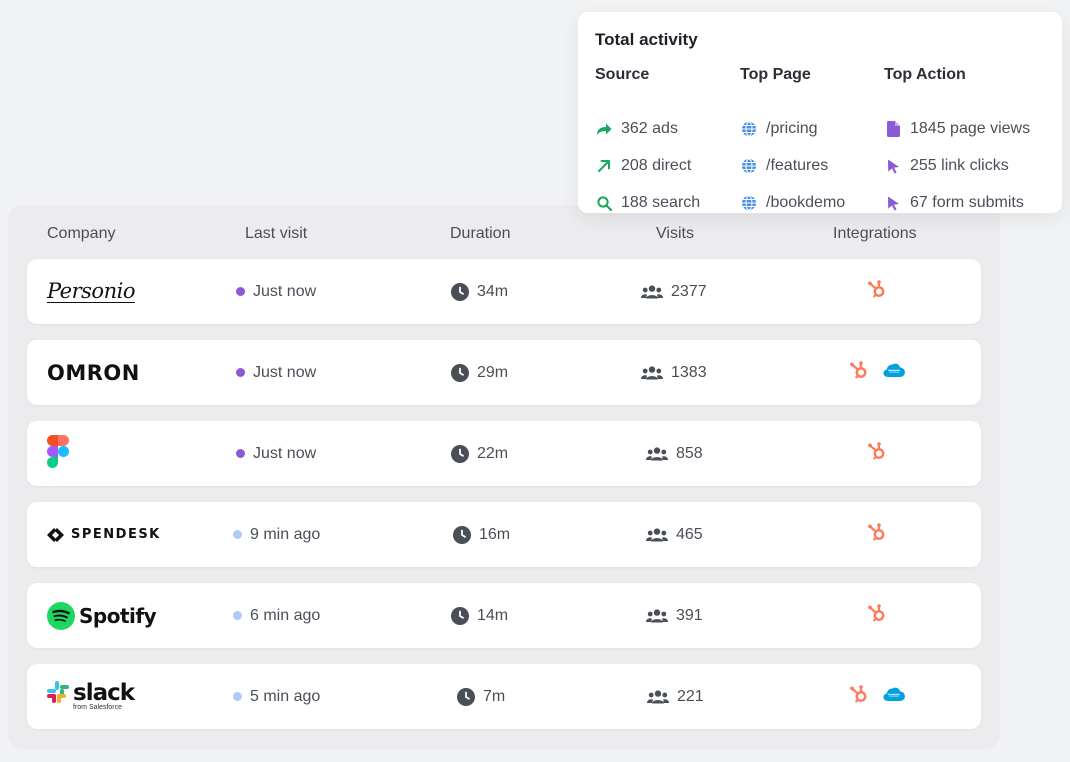 Image resolution: width=1070 pixels, height=762 pixels. What do you see at coordinates (711, 372) in the screenshot?
I see `visits-cell: 1383` at bounding box center [711, 372].